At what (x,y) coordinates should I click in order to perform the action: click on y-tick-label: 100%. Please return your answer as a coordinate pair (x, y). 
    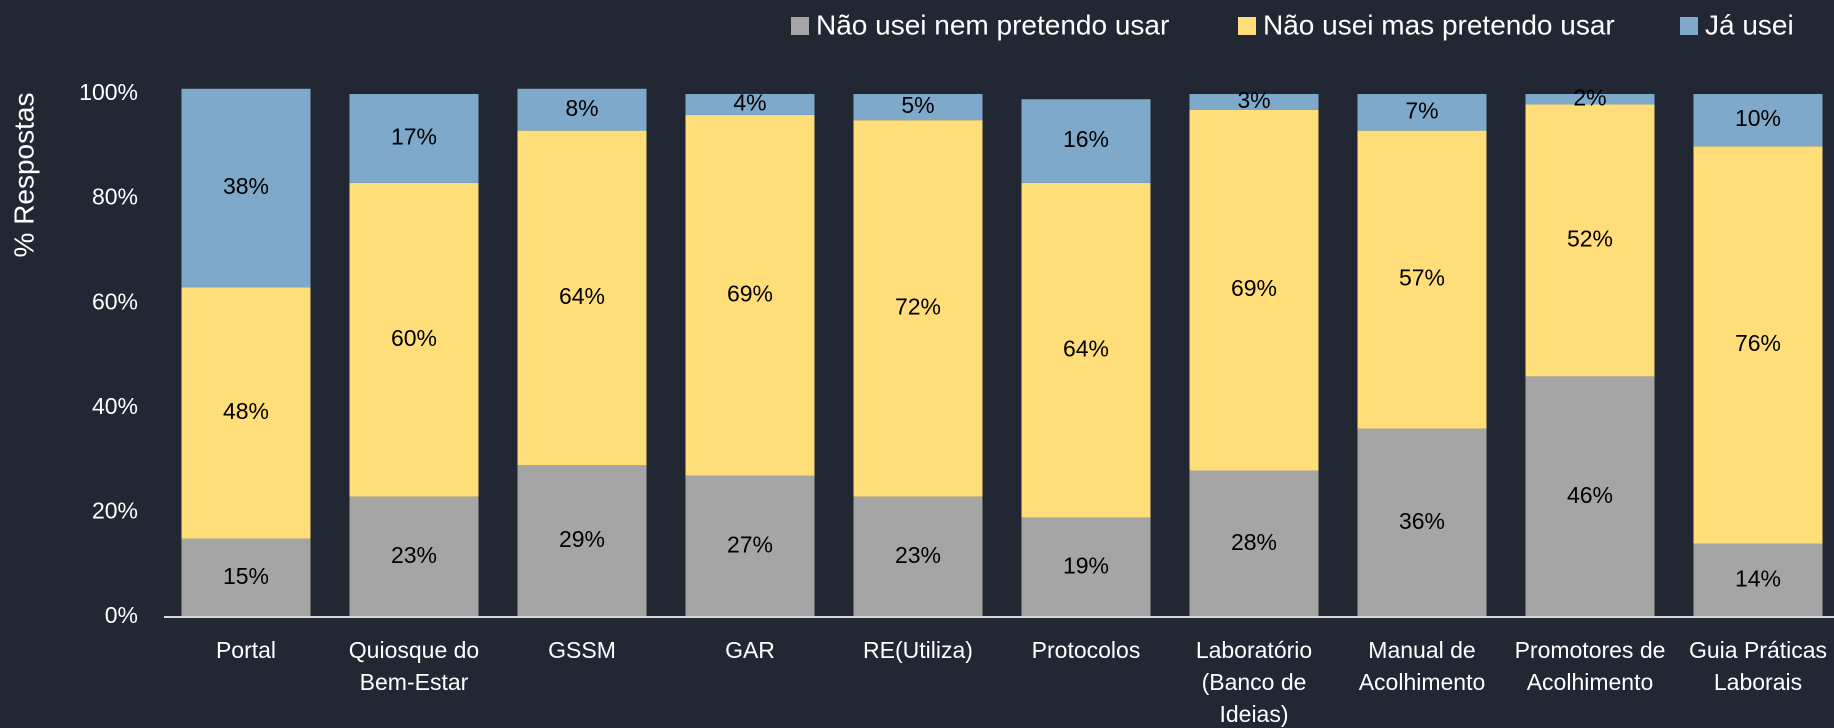
    Looking at the image, I should click on (108, 92).